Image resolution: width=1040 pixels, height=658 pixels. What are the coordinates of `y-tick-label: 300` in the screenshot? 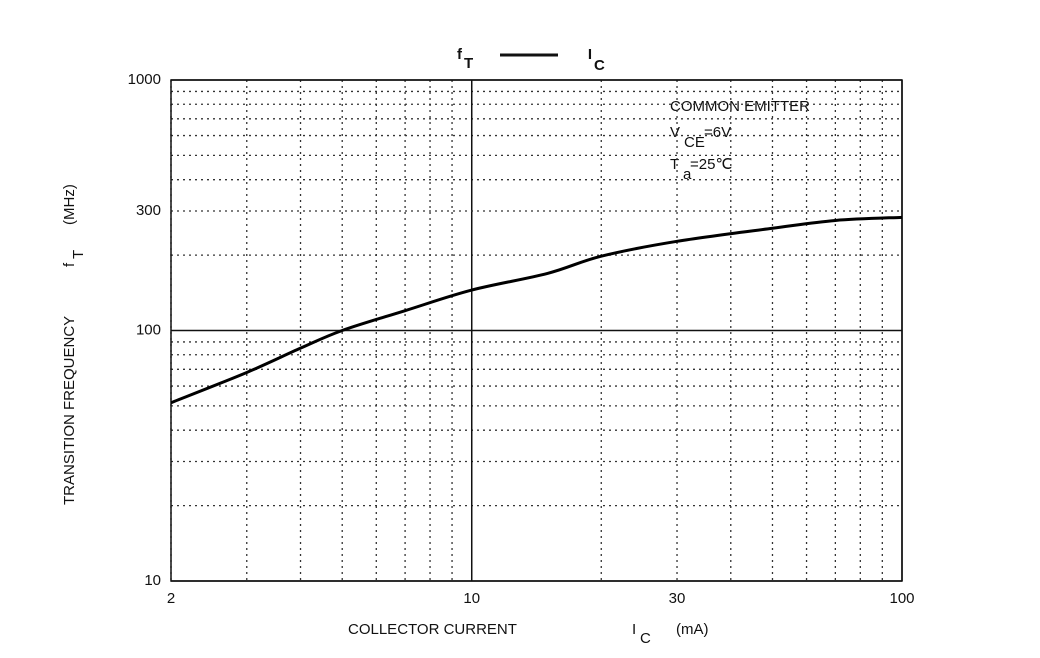 It's located at (148, 210).